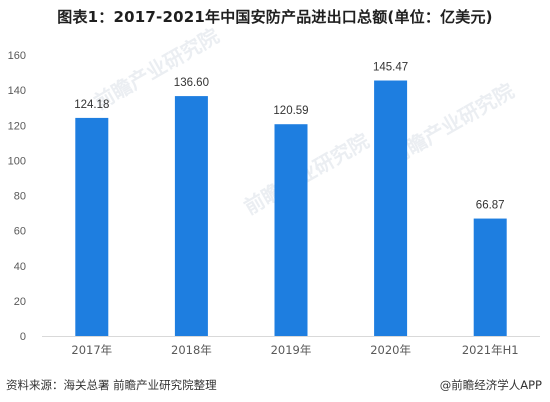 Image resolution: width=550 pixels, height=402 pixels. What do you see at coordinates (20, 267) in the screenshot?
I see `y-tick-label: 40` at bounding box center [20, 267].